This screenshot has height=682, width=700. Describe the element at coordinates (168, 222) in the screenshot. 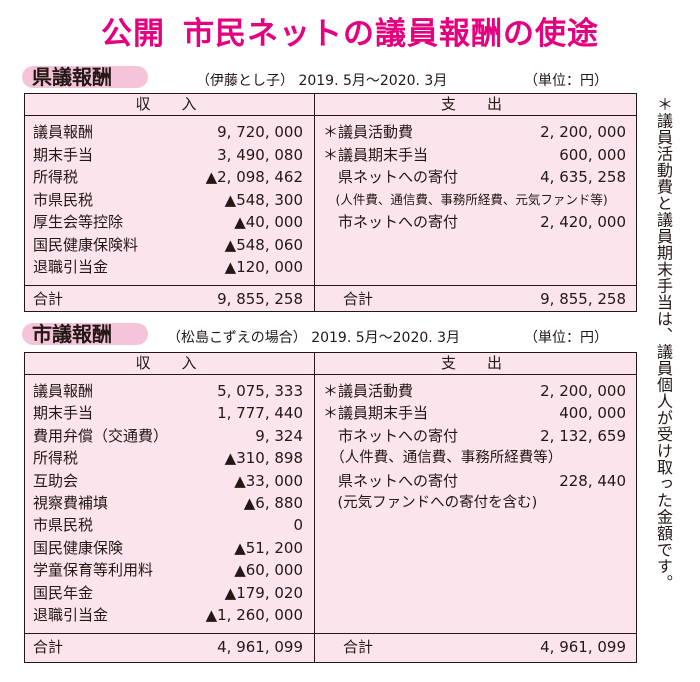

I see `income-row: 厚生会等控除 ▲40, 000` at that location.